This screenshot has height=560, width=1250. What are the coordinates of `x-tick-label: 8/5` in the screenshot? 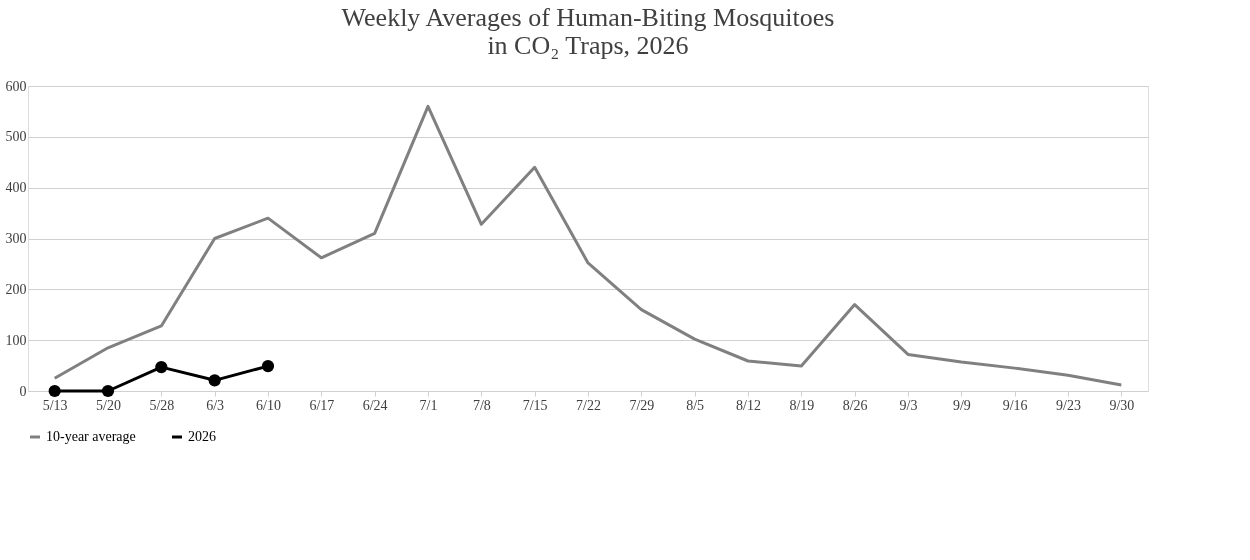 It's located at (695, 405).